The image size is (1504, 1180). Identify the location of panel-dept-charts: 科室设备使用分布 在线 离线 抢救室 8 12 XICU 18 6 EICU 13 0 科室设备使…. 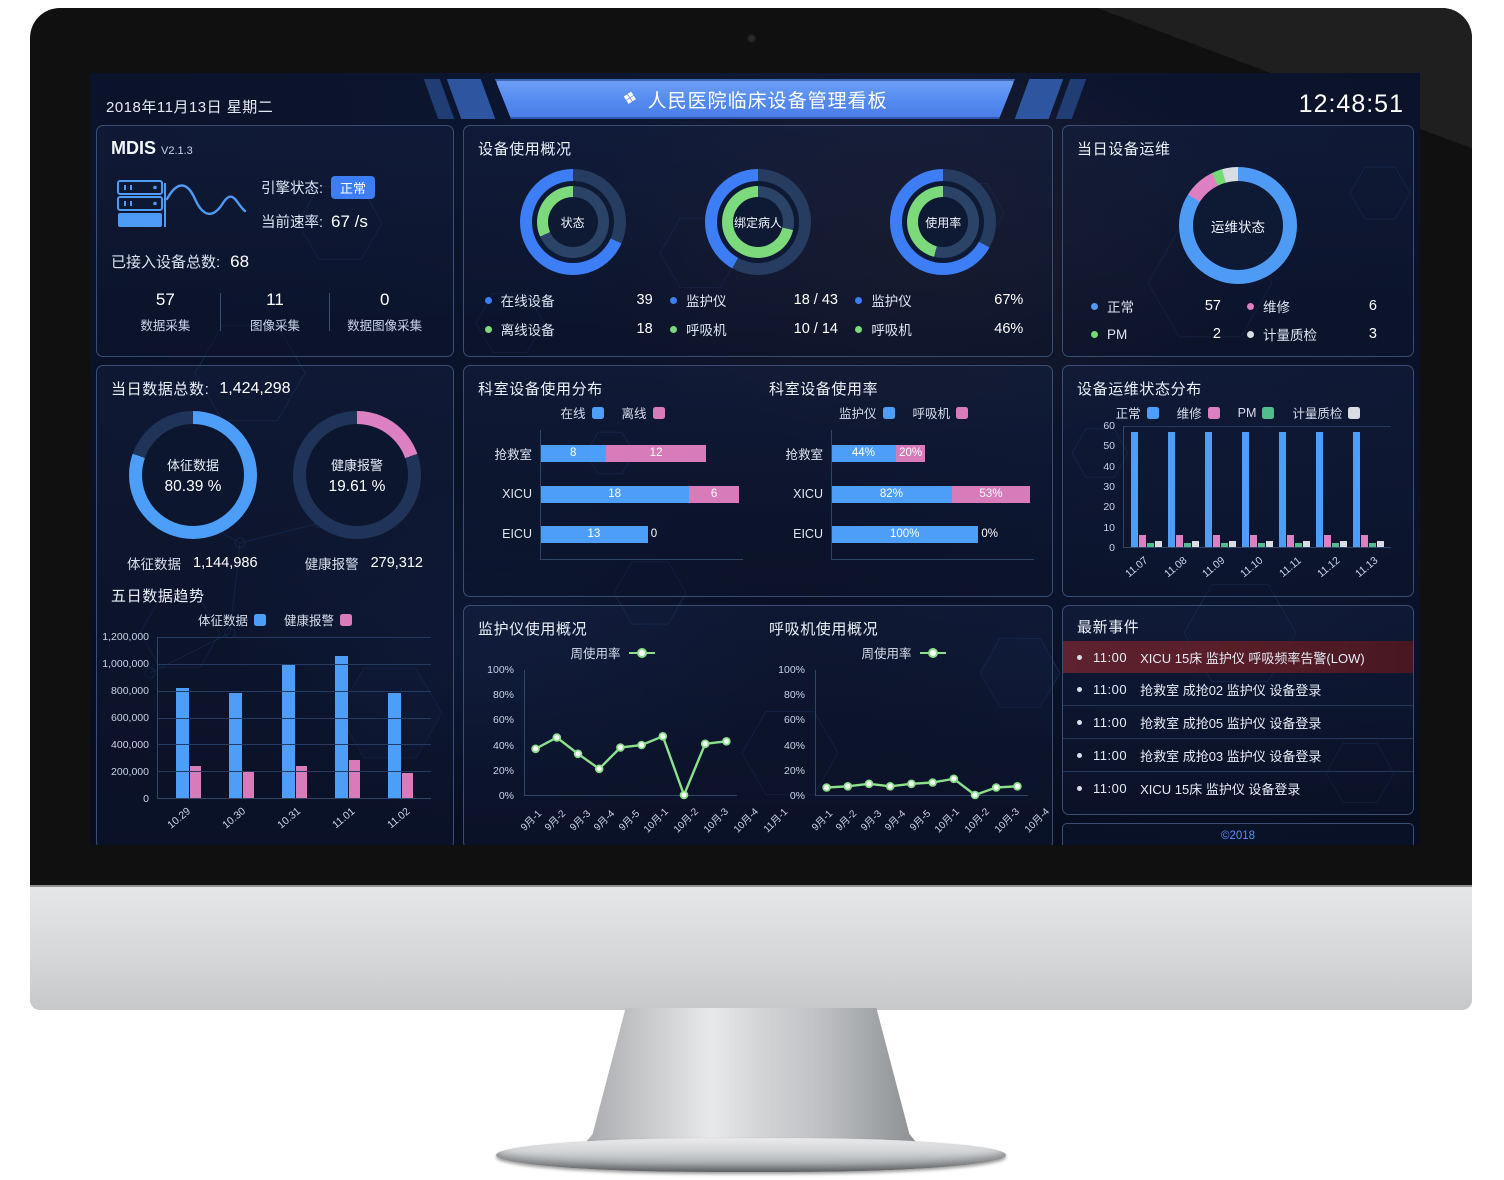
(758, 481).